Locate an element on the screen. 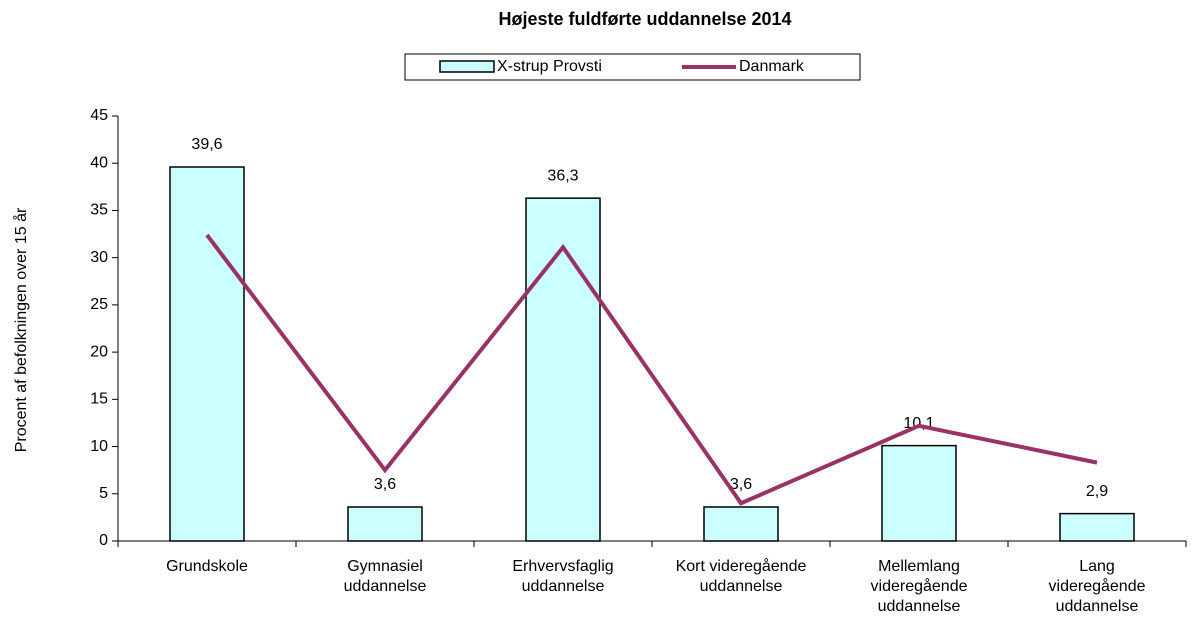 This screenshot has width=1200, height=622. value-label: 36,3 is located at coordinates (562, 175).